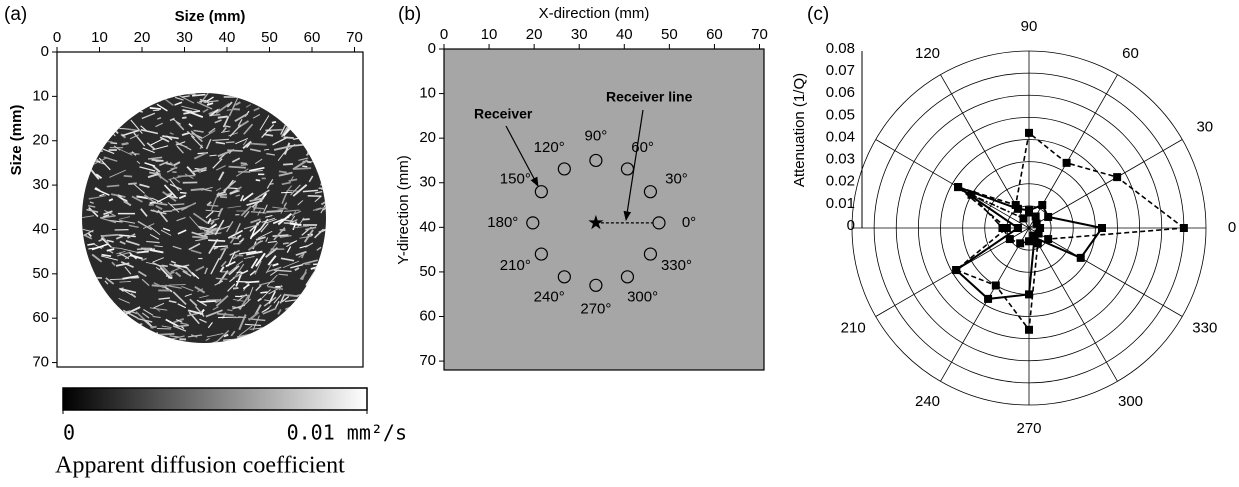 The height and width of the screenshot is (487, 1239). I want to click on x-tick-label: 50, so click(269, 37).